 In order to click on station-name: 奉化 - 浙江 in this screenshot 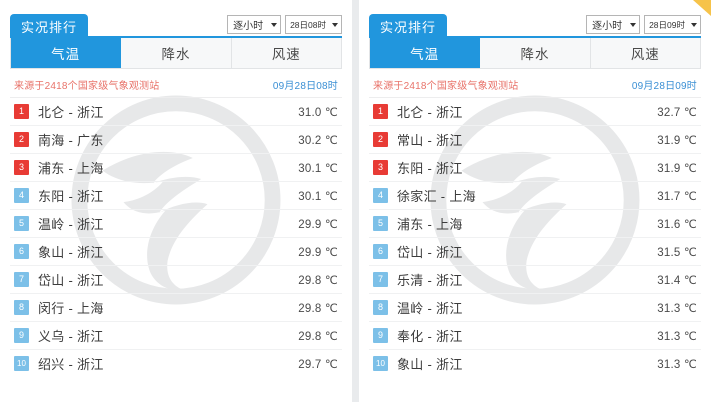, I will do `click(430, 336)`.